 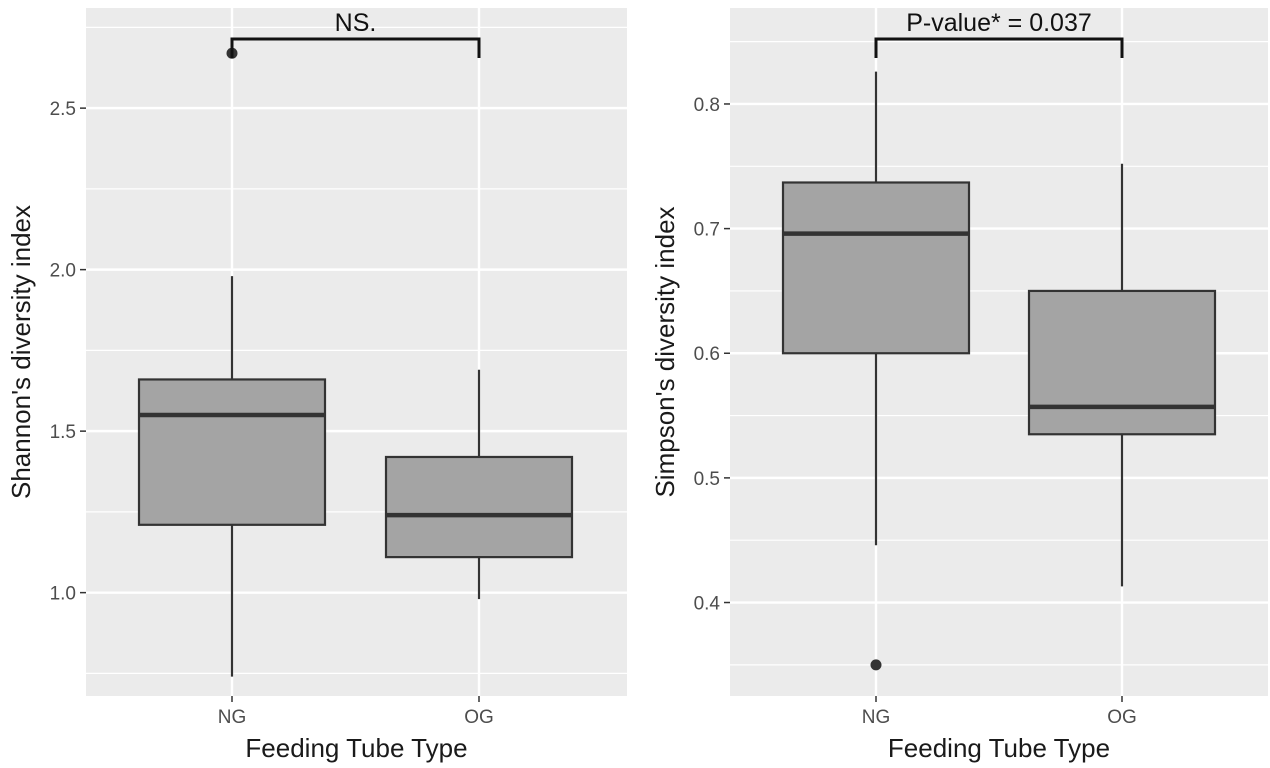 What do you see at coordinates (356, 23) in the screenshot?
I see `shannon-significance-label: NS.` at bounding box center [356, 23].